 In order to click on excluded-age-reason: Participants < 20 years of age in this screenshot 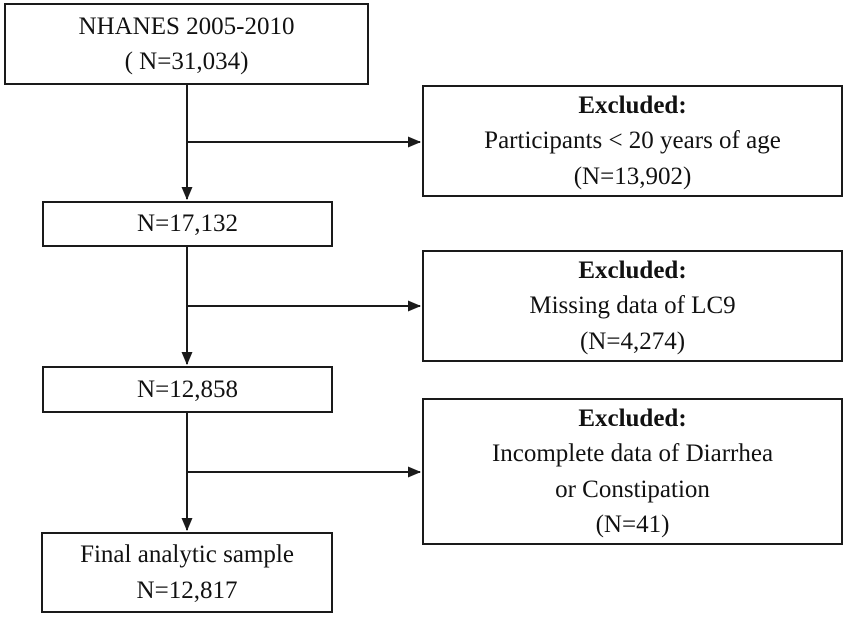, I will do `click(632, 141)`.